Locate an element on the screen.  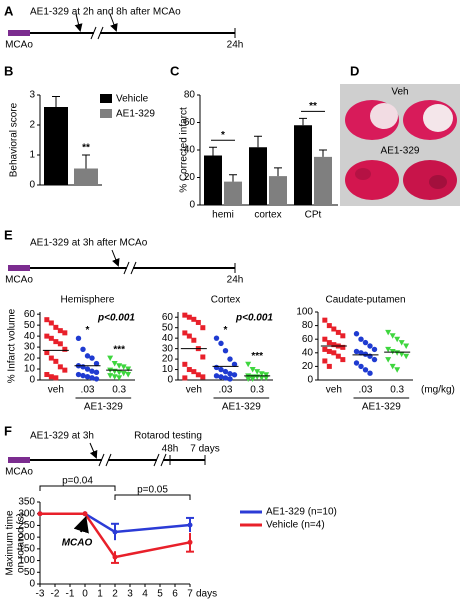
x-tick-label: .03 is located at coordinates (226, 390).